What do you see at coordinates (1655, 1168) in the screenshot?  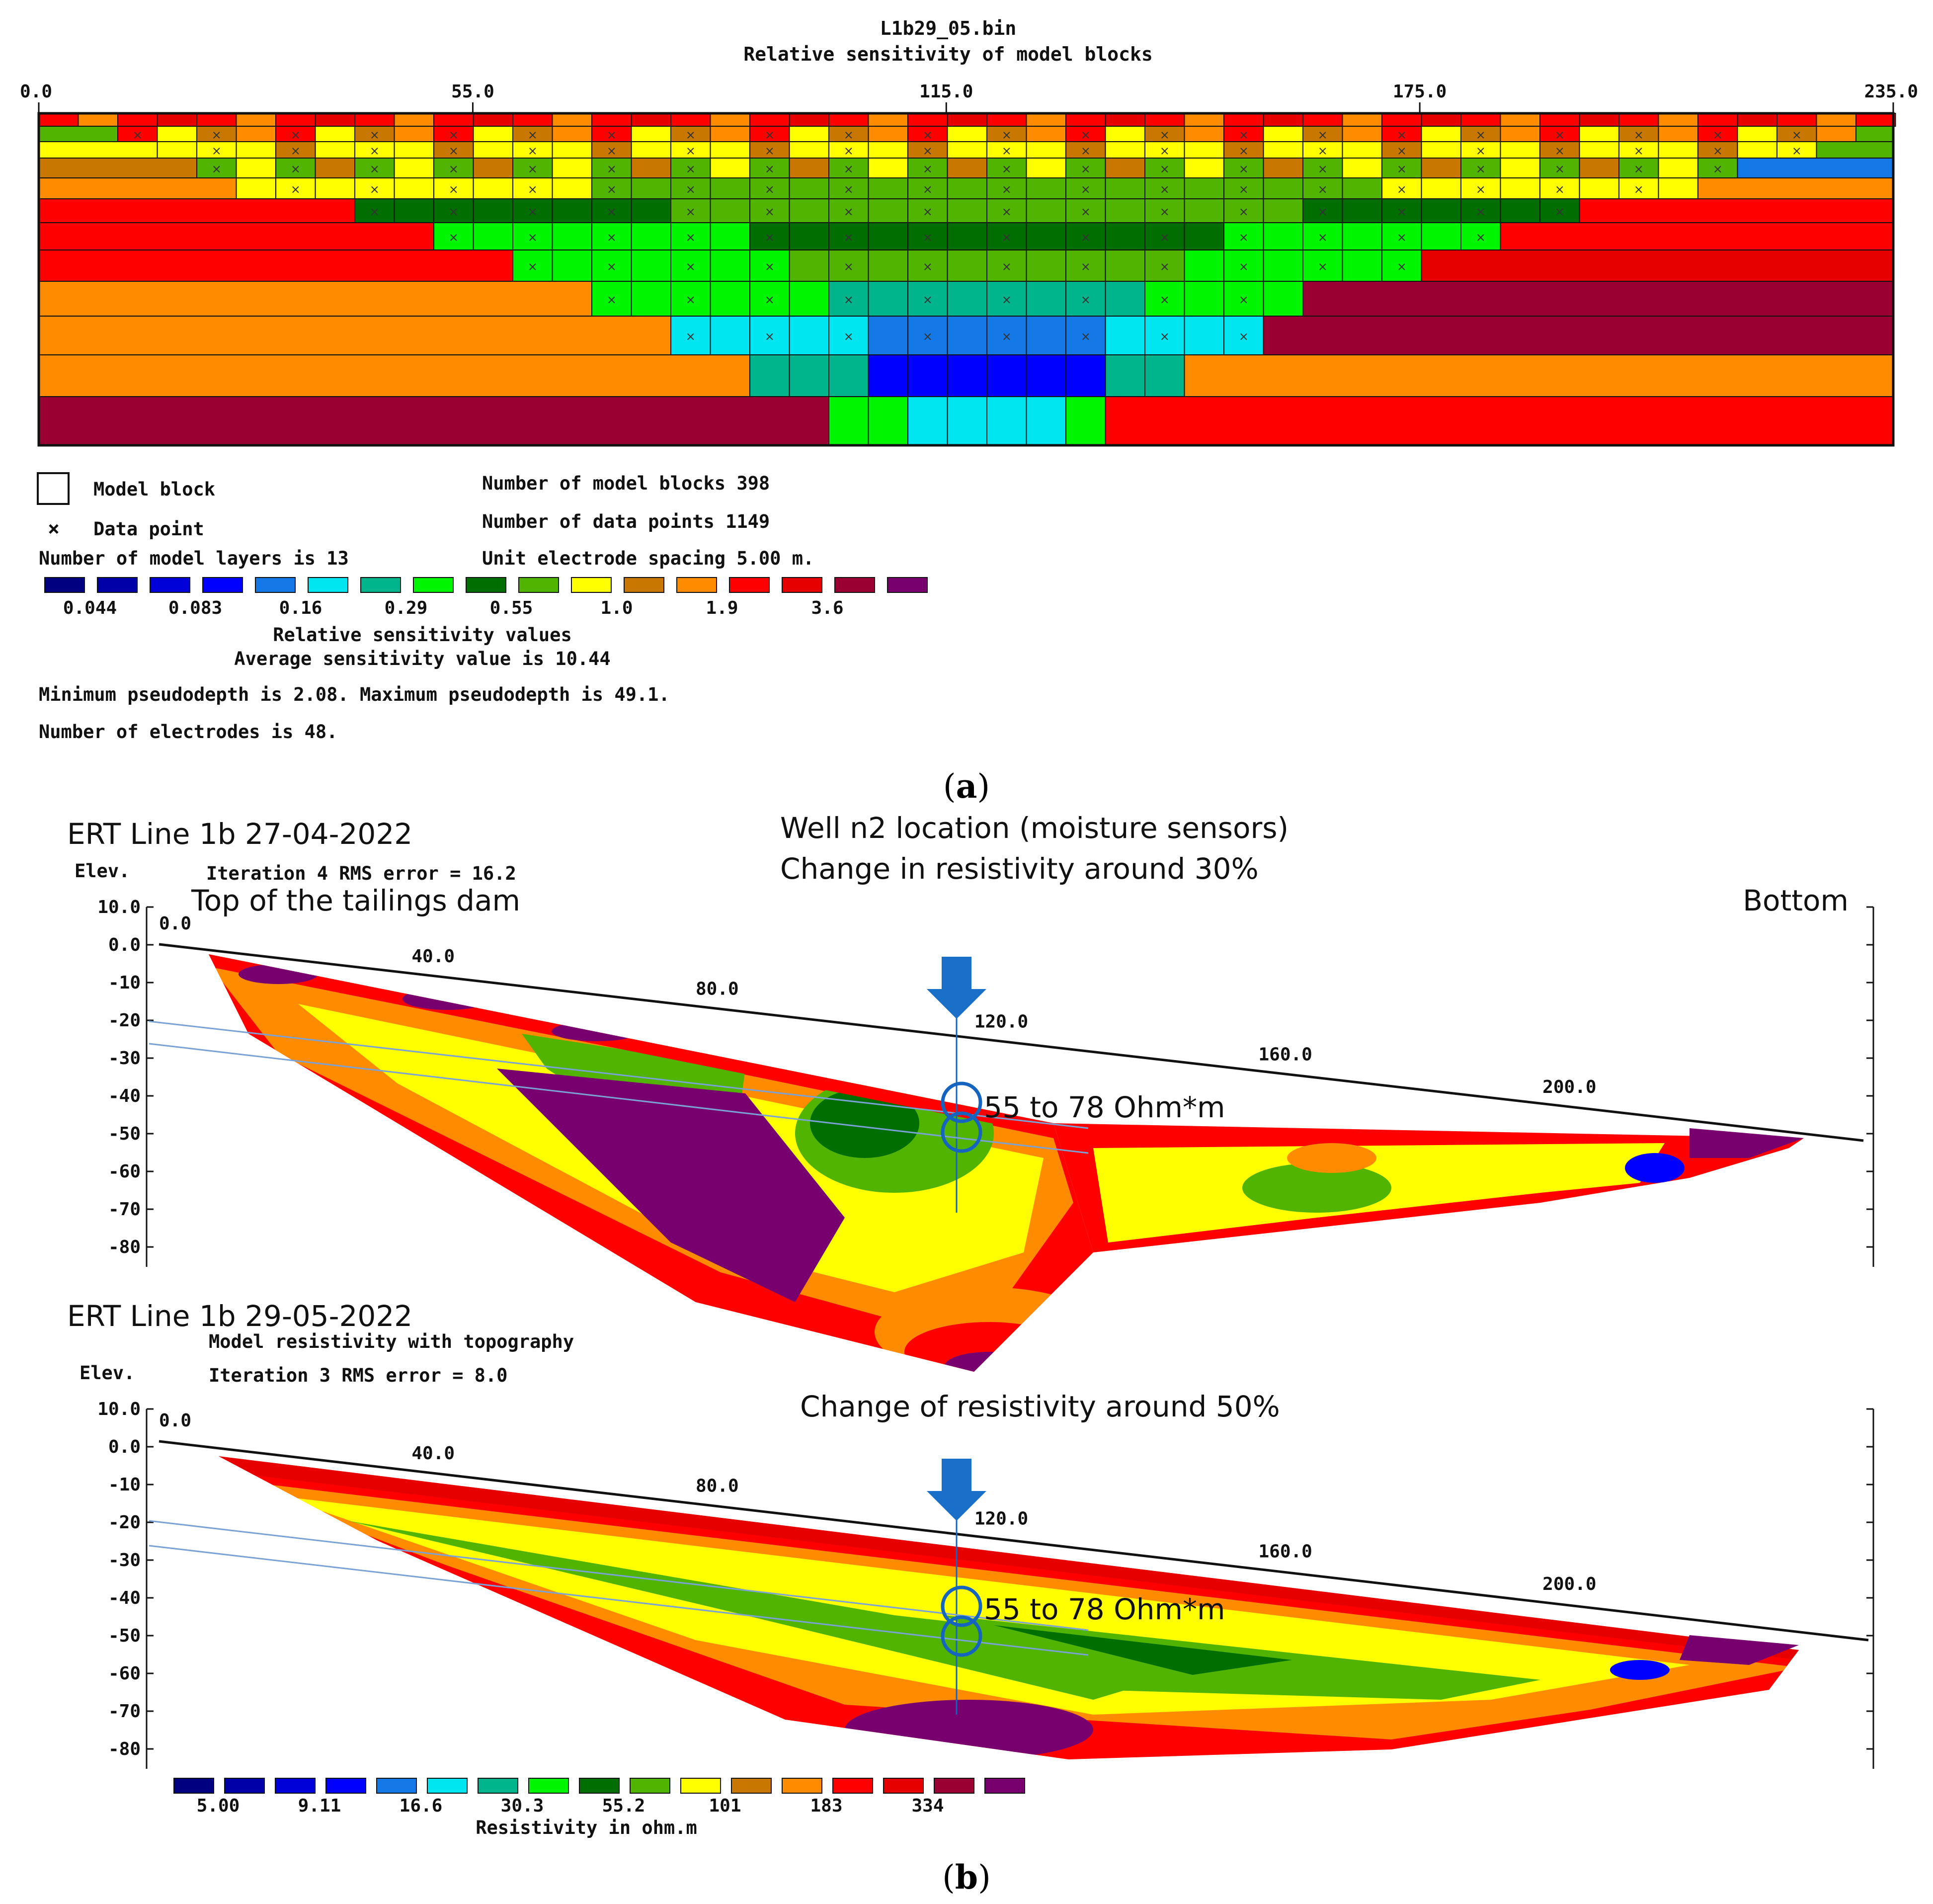 I see `top-blue-spot` at bounding box center [1655, 1168].